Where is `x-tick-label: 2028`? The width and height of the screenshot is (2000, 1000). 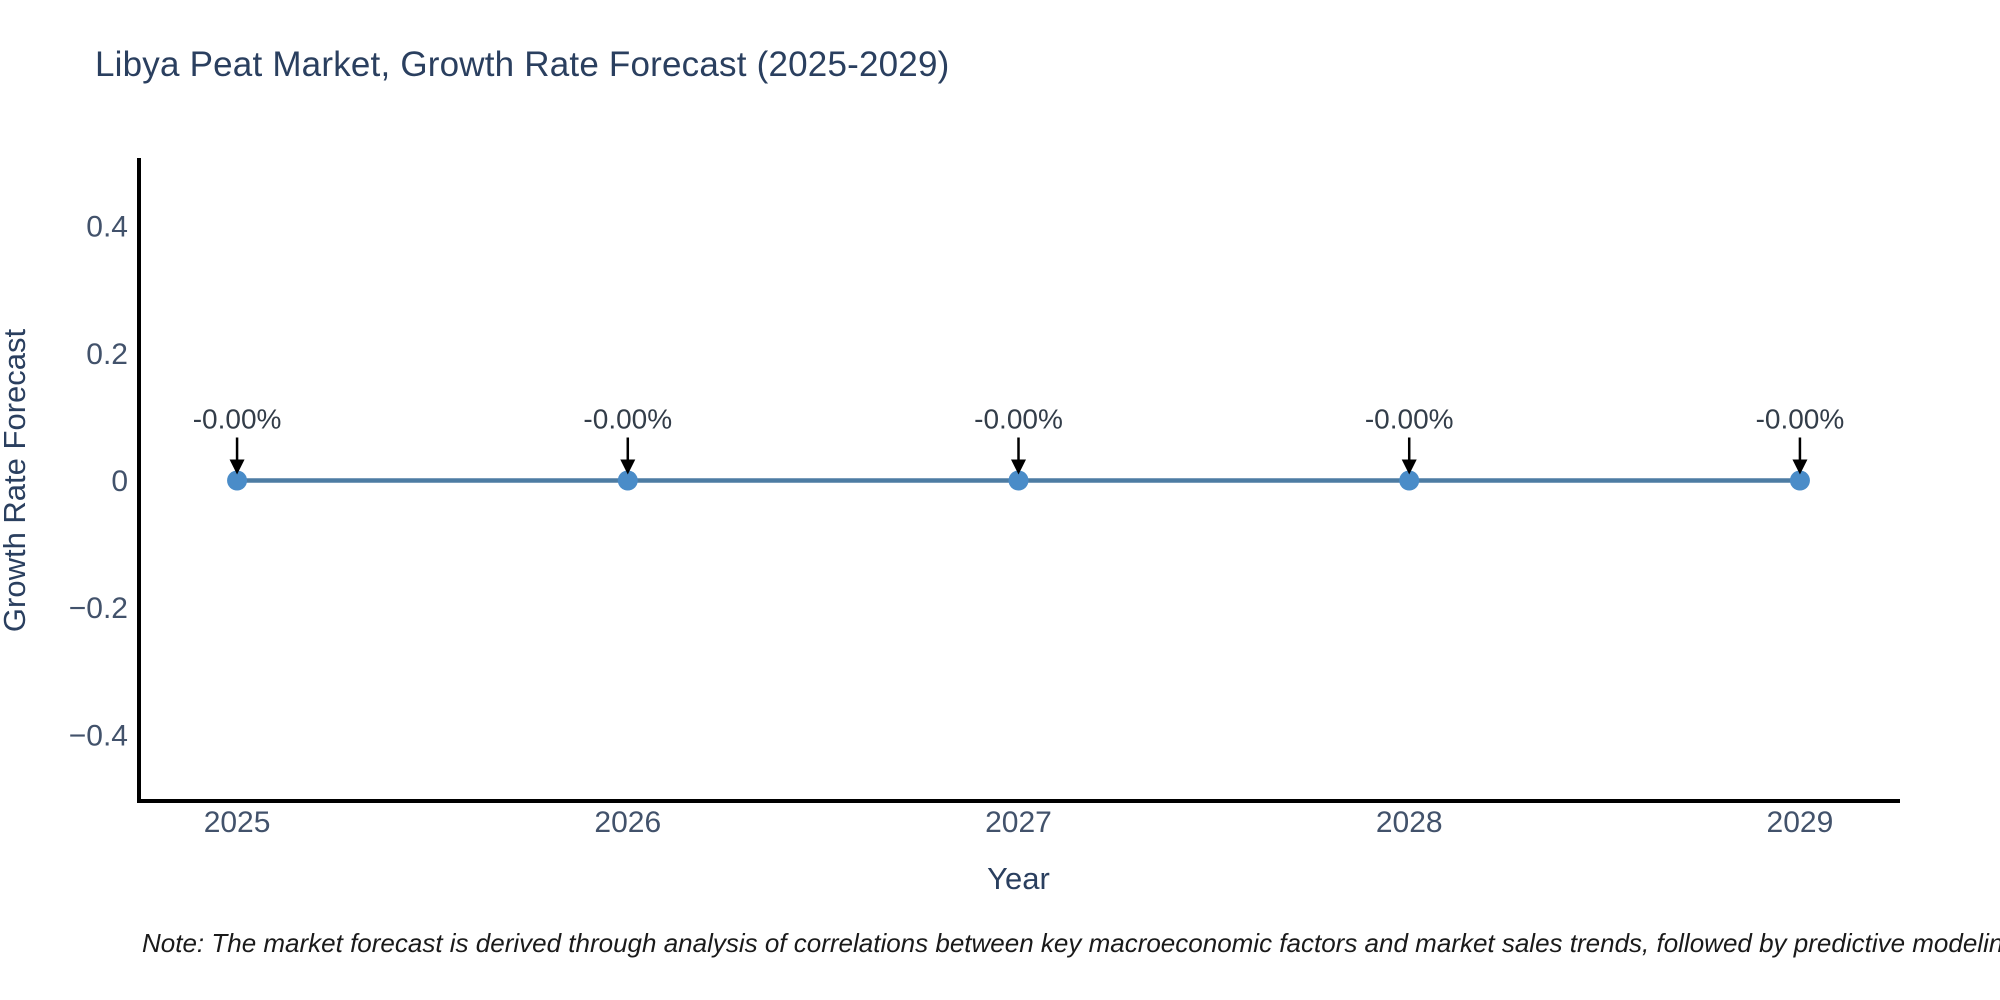 x-tick-label: 2028 is located at coordinates (1409, 822).